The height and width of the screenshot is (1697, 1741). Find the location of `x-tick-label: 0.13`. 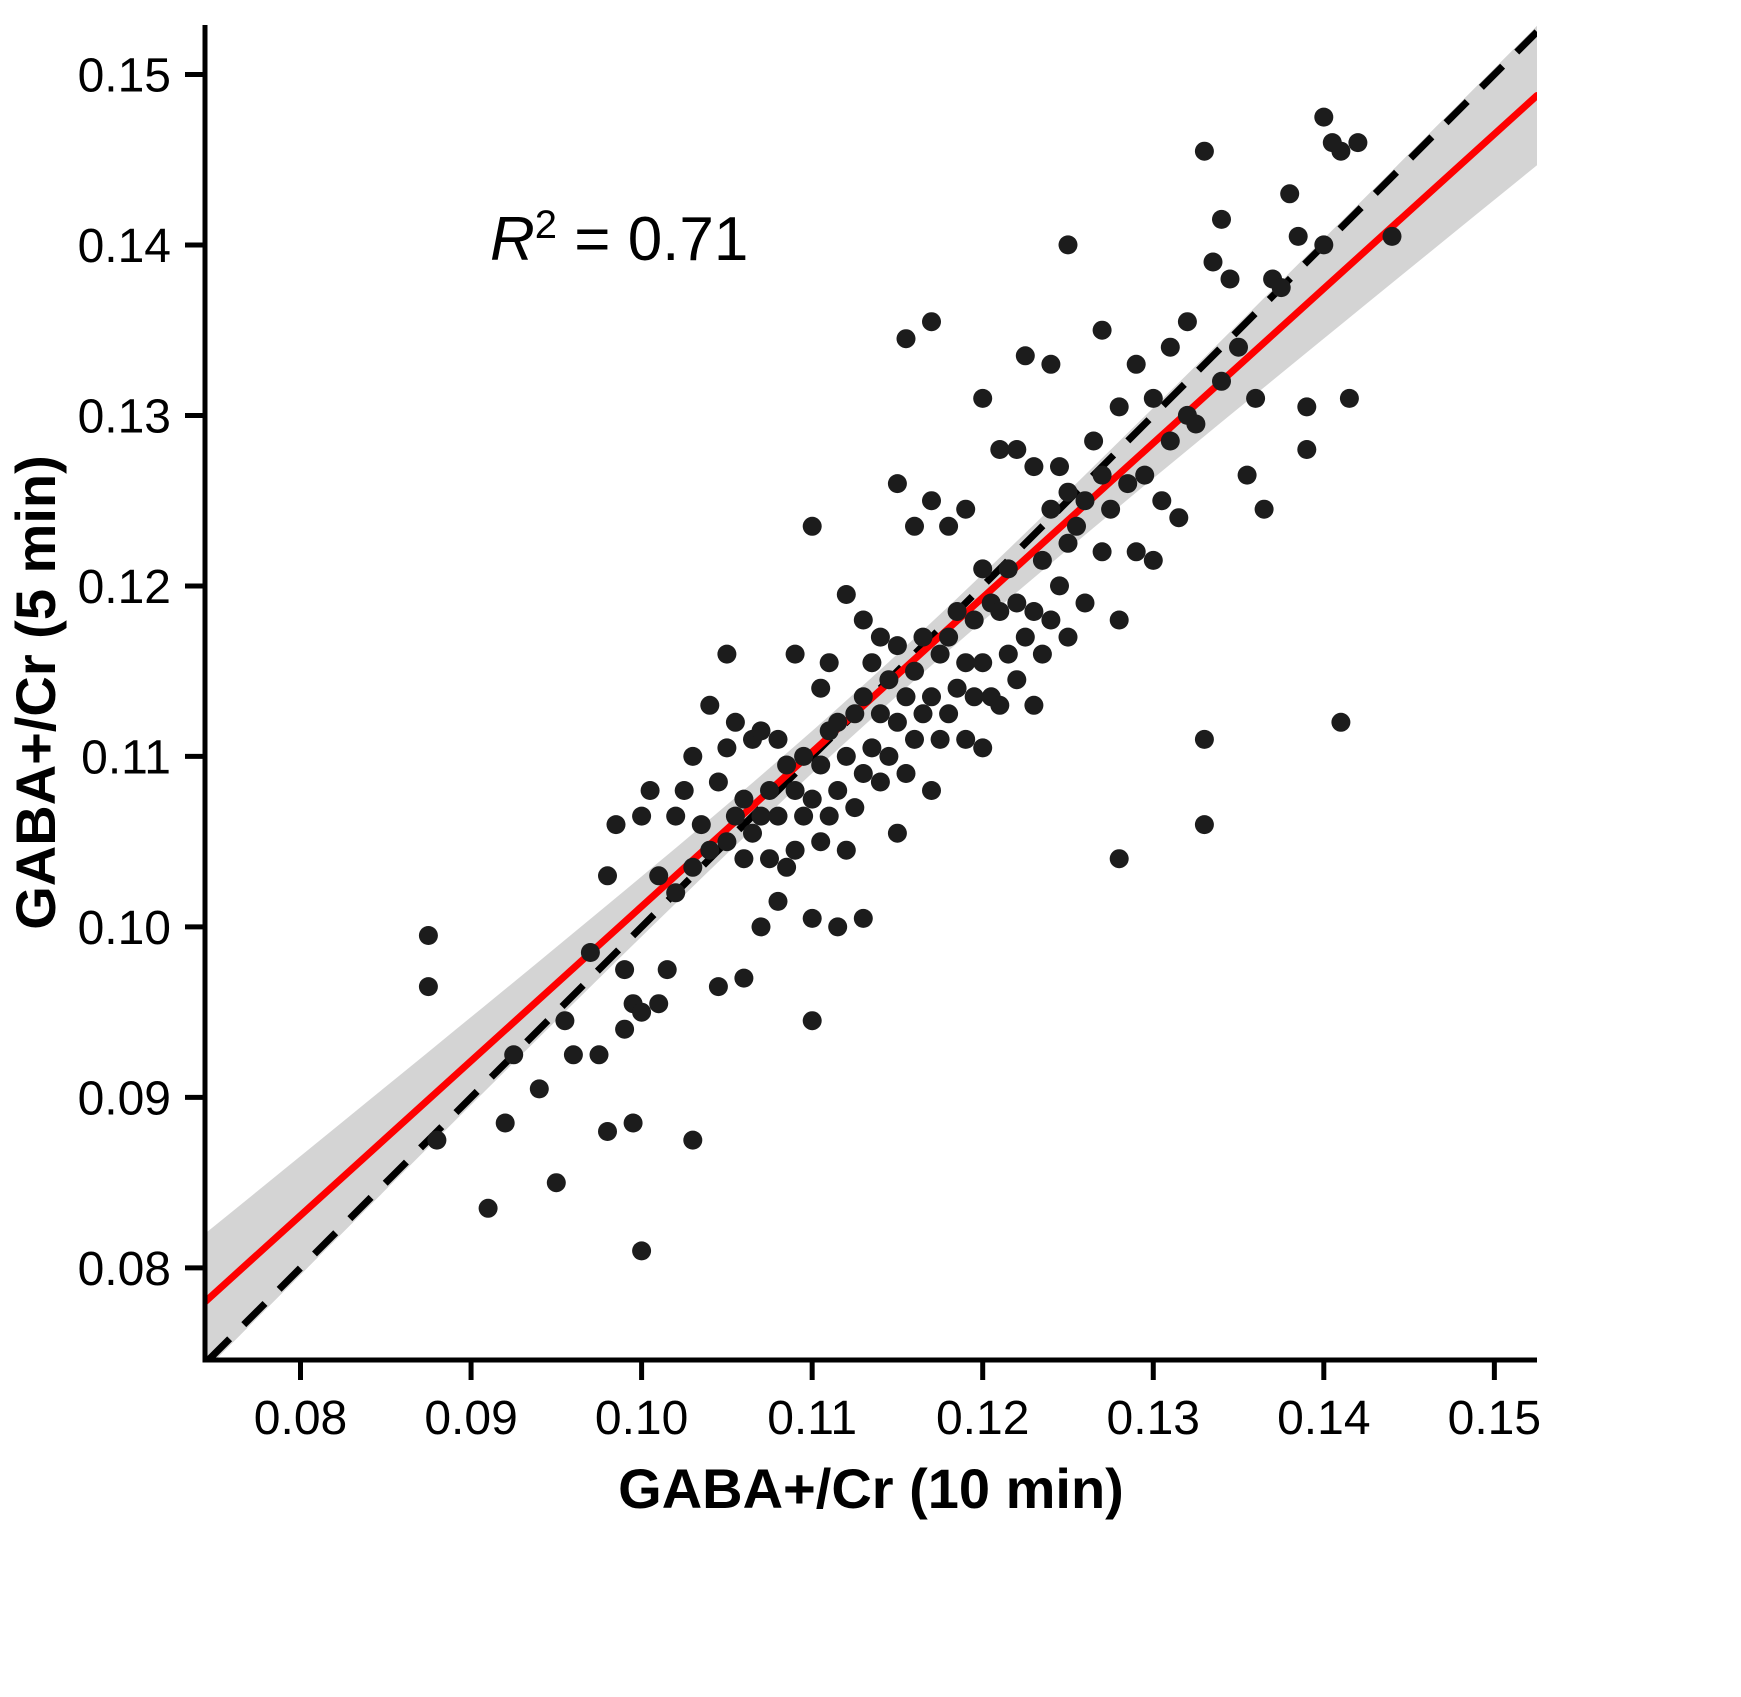

x-tick-label: 0.13 is located at coordinates (1153, 1418).